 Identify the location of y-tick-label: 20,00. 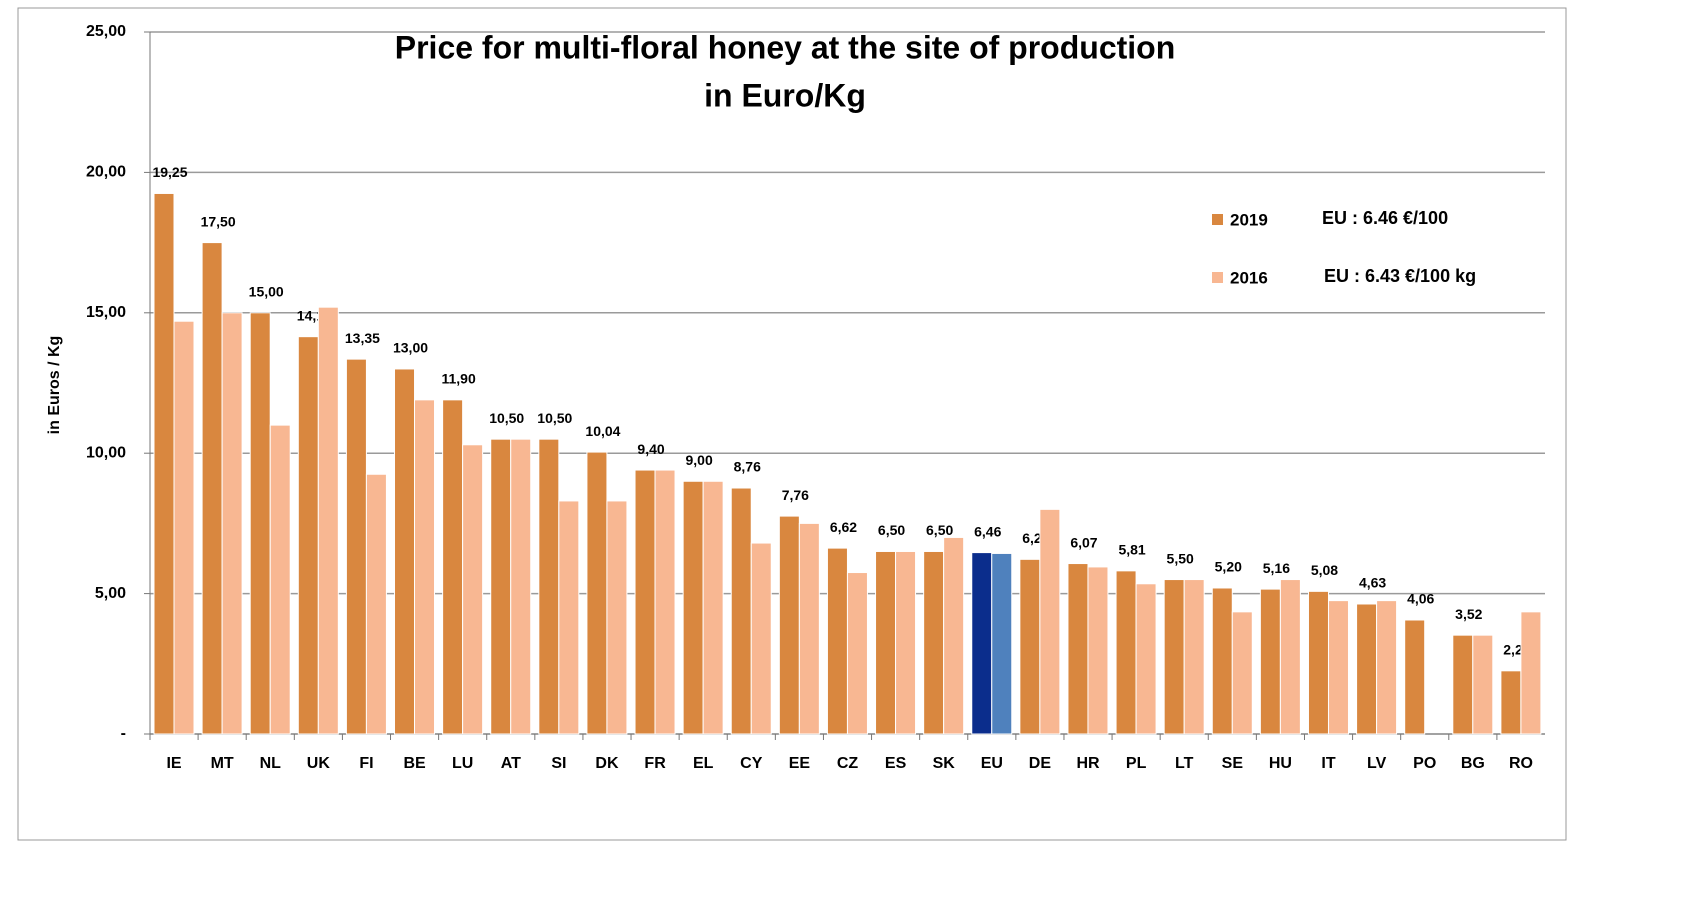
(106, 172).